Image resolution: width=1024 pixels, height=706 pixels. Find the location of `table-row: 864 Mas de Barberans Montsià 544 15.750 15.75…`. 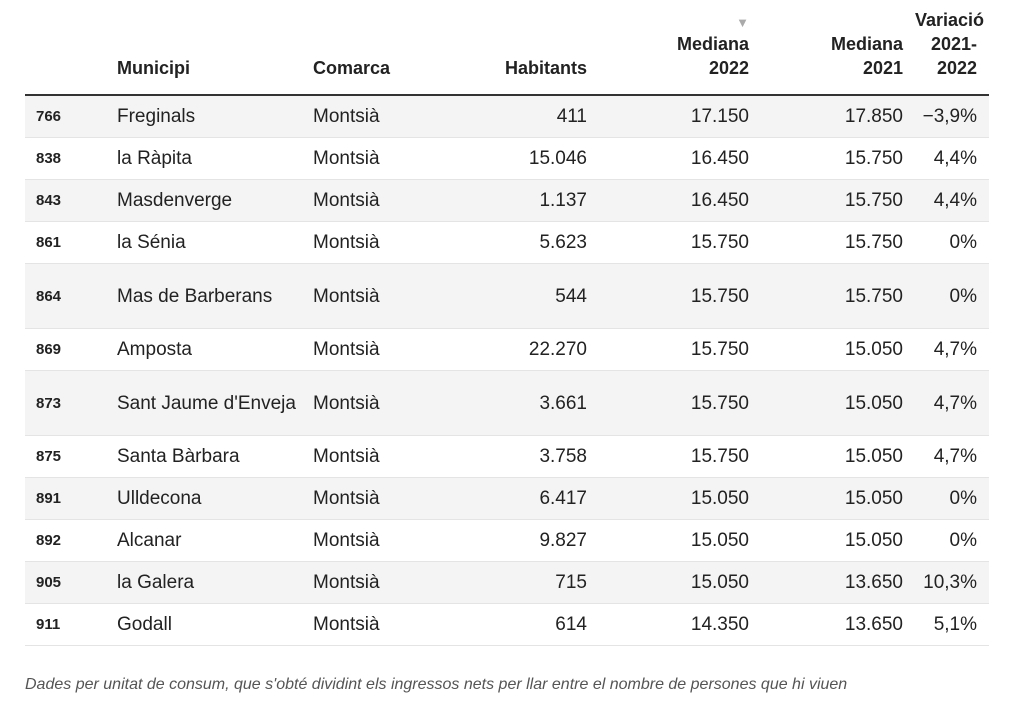

table-row: 864 Mas de Barberans Montsià 544 15.750 15.75… is located at coordinates (507, 296).